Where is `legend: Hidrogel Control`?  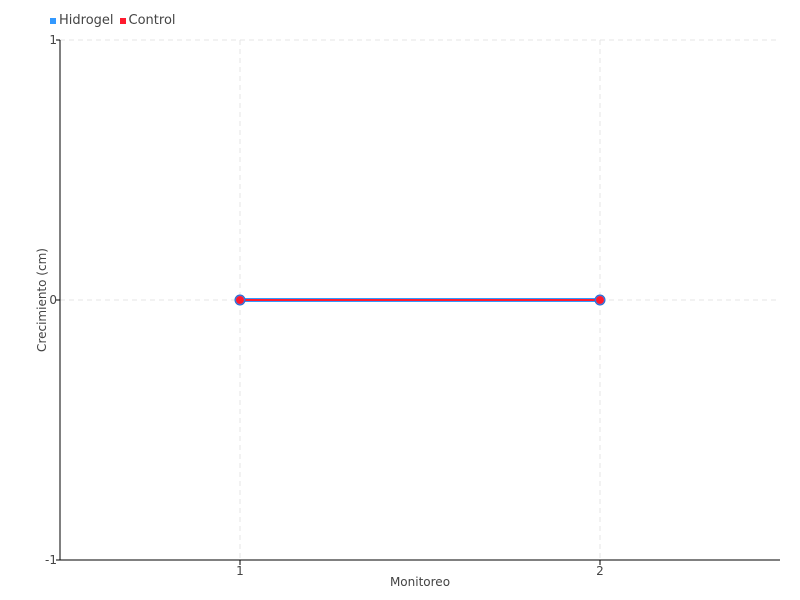
legend: Hidrogel Control is located at coordinates (113, 20).